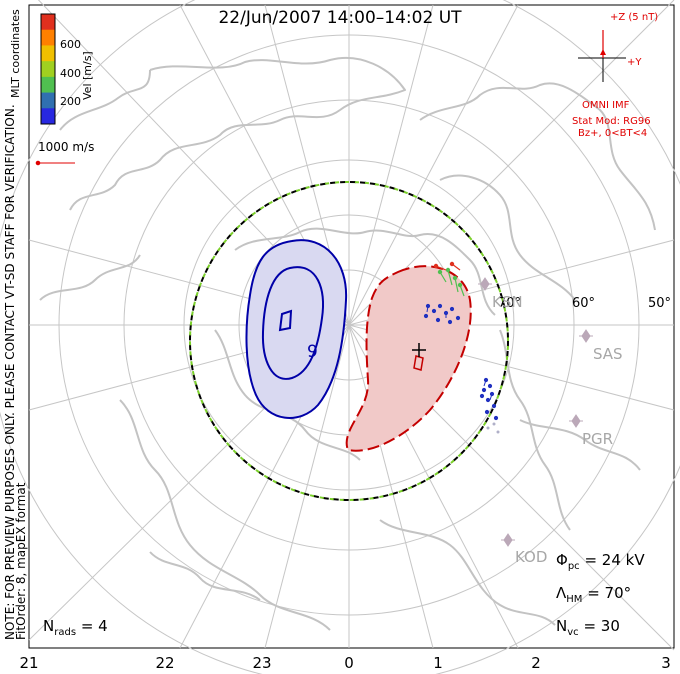 The height and width of the screenshot is (674, 680). I want to click on positive-contour-core, so click(418, 363).